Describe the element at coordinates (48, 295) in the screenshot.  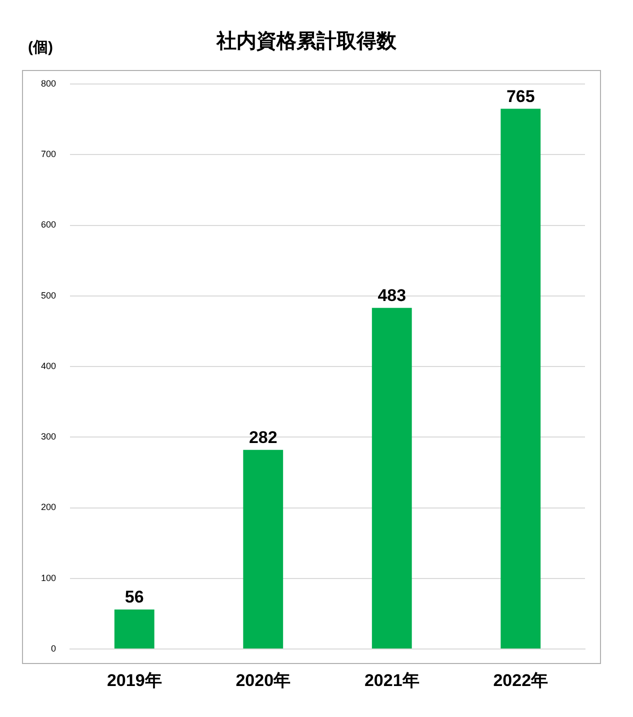
I see `y-tick-label: 500` at that location.